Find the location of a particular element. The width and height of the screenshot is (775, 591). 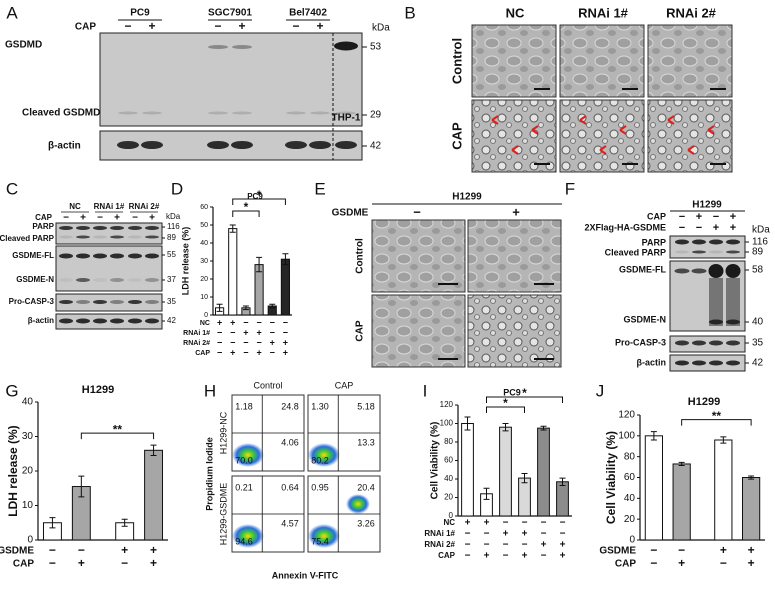

y-tick-label: 40 is located at coordinates (630, 498).